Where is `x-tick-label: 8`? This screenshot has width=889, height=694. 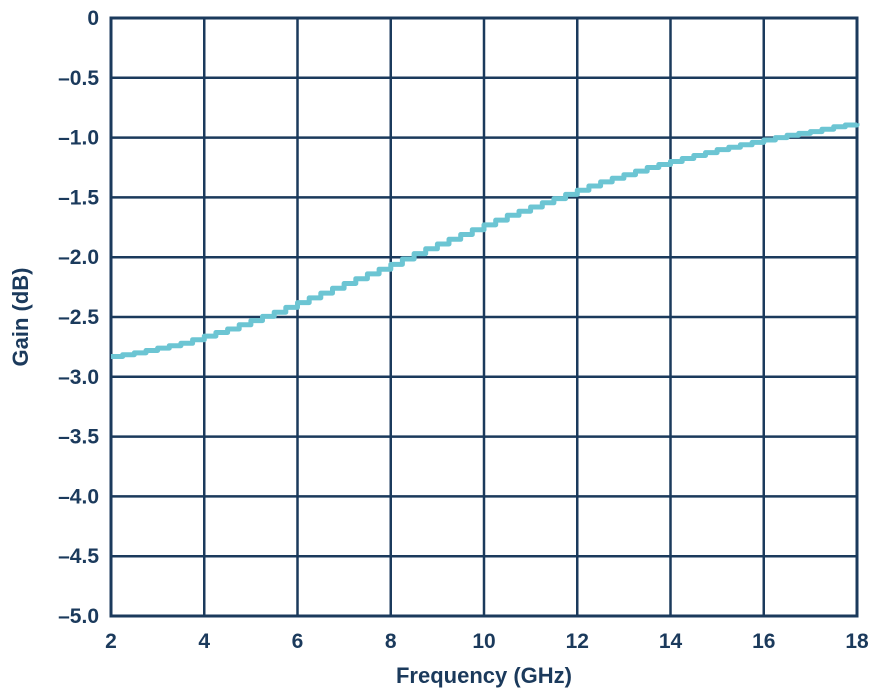
x-tick-label: 8 is located at coordinates (391, 641).